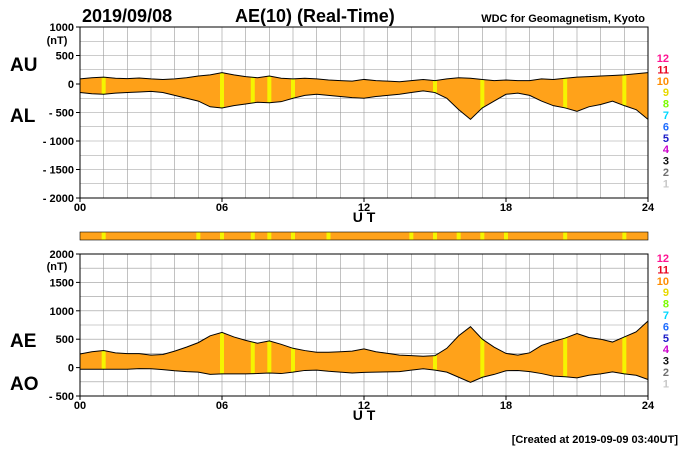 The height and width of the screenshot is (450, 700). Describe the element at coordinates (127, 16) in the screenshot. I see `date-label: 2019/09/08` at that location.